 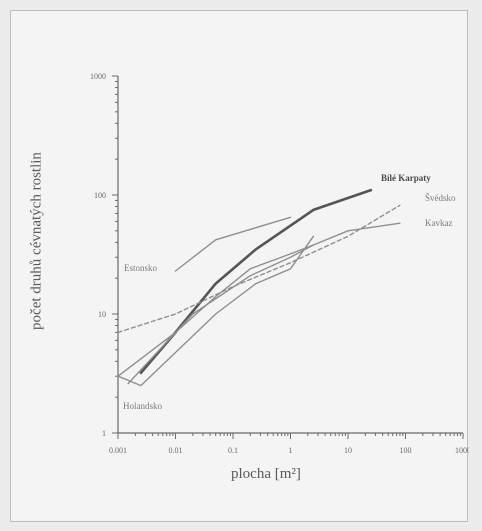 I want to click on y-tick-label: 1, so click(x=104, y=433).